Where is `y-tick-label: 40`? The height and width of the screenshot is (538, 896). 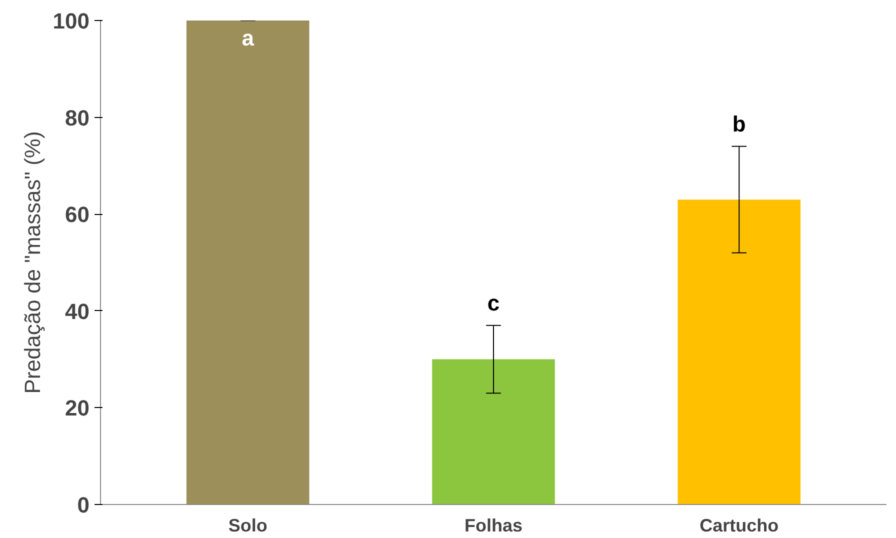
y-tick-label: 40 is located at coordinates (77, 311).